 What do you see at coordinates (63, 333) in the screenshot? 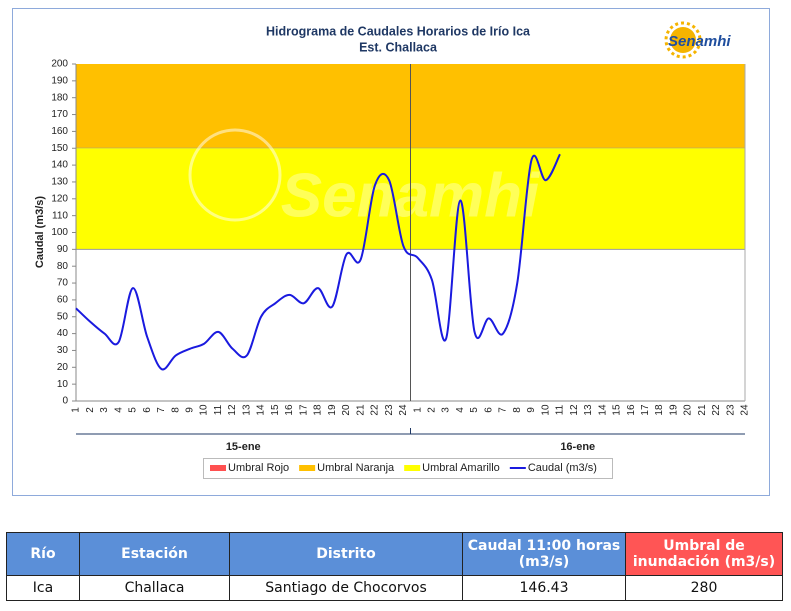
I see `y-tick-label: 40` at bounding box center [63, 333].